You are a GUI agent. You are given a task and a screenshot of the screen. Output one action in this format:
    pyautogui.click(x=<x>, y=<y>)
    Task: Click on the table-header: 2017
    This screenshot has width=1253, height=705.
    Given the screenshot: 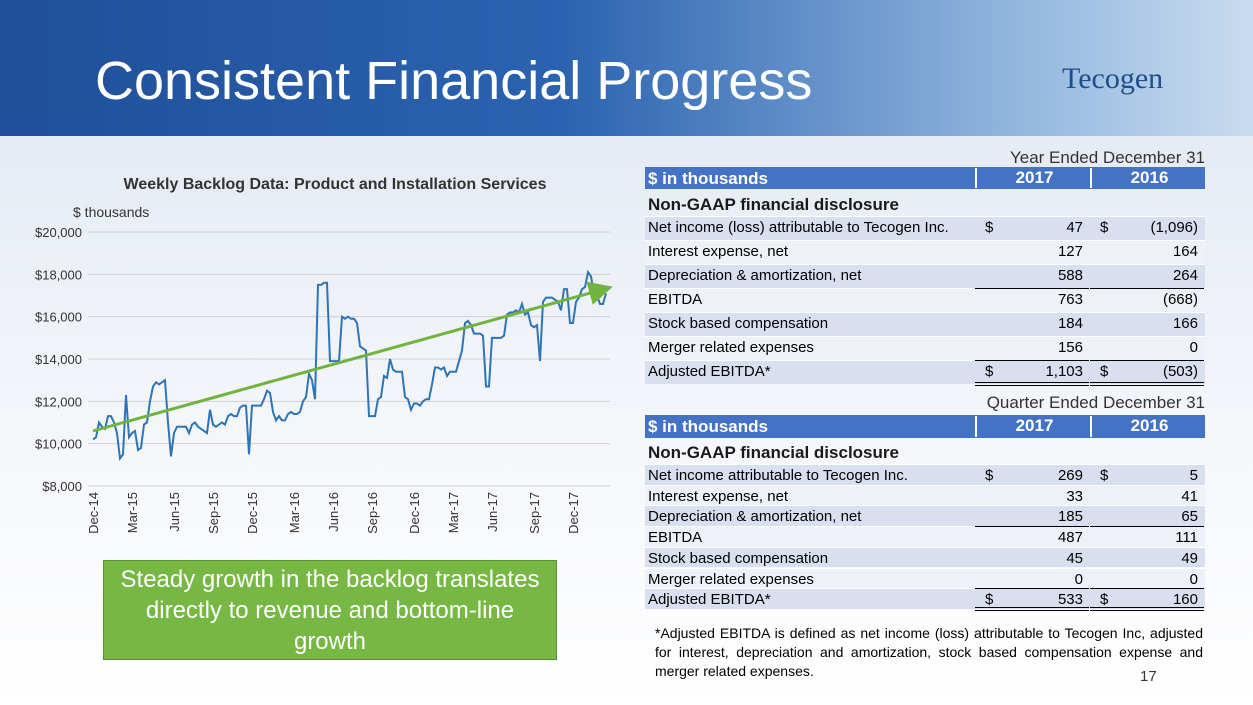 What is the action you would take?
    pyautogui.click(x=1033, y=178)
    